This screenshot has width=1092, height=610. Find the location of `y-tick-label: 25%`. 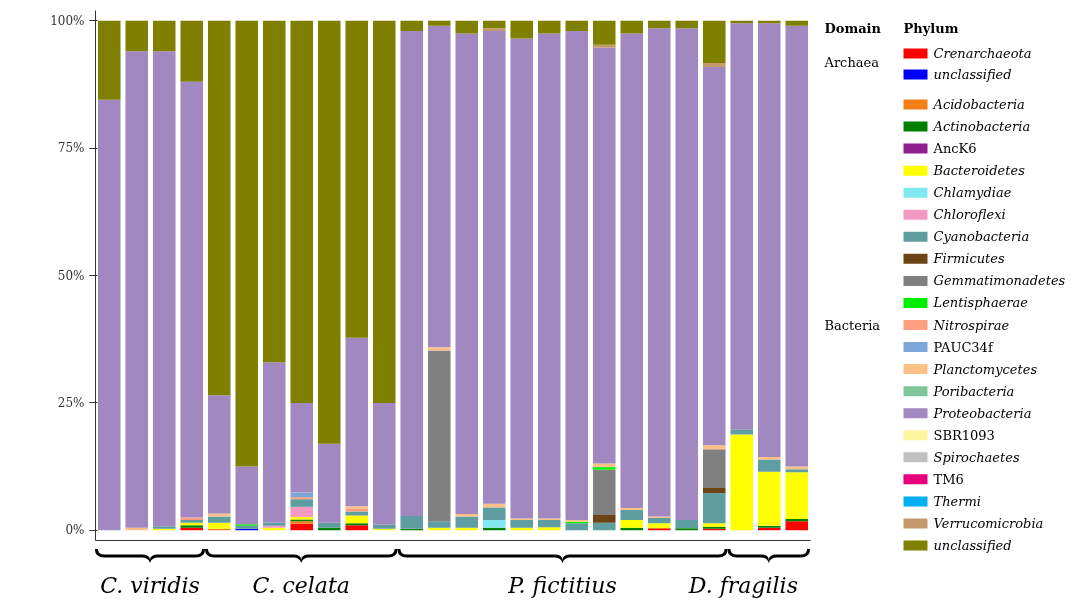

y-tick-label: 25% is located at coordinates (71, 402).